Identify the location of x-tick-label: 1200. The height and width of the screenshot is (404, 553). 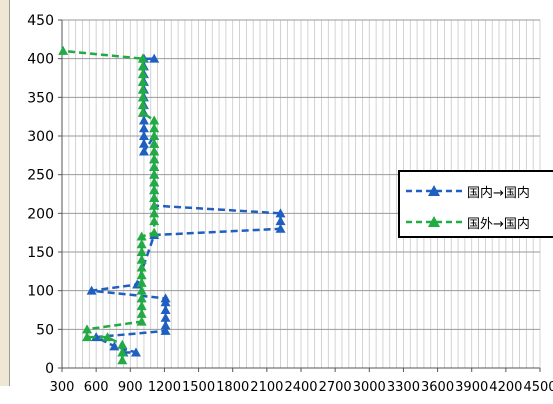
(164, 387).